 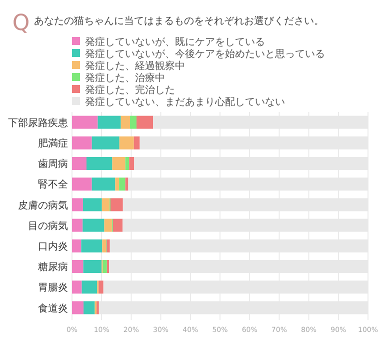 I want to click on y-tick-label: 糖尿病, so click(x=53, y=267).